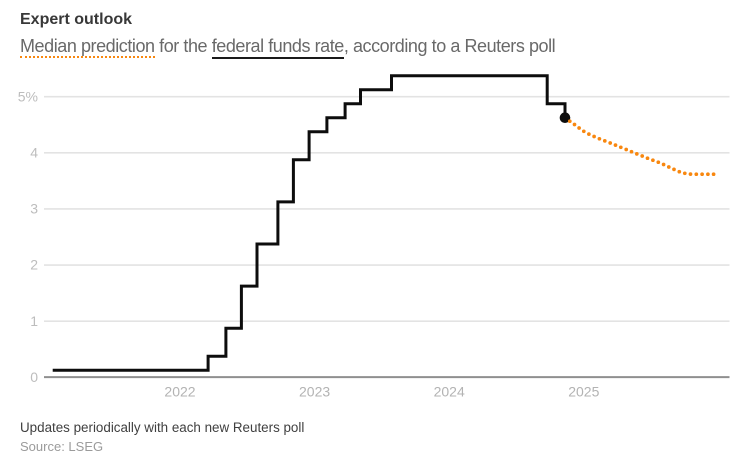 The height and width of the screenshot is (461, 748). Describe the element at coordinates (449, 391) in the screenshot. I see `svg-text: 2024` at that location.